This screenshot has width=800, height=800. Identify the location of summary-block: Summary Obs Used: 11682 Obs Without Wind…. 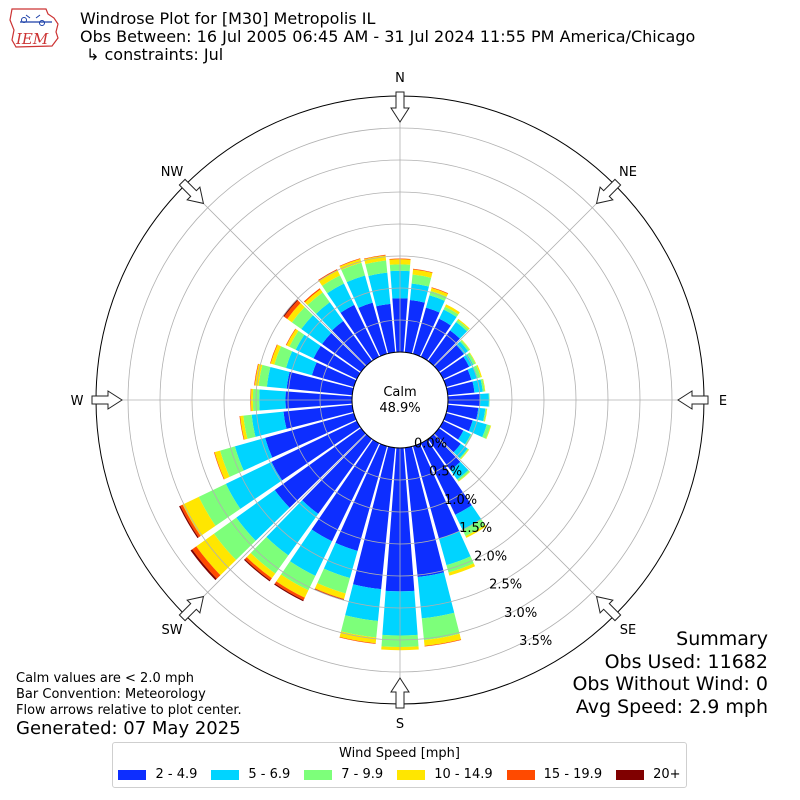
(670, 673).